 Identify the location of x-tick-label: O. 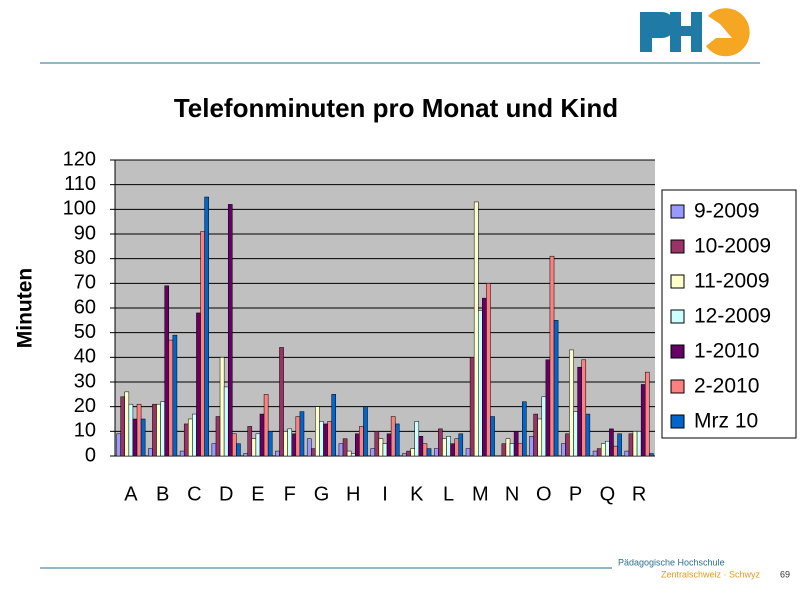
(544, 494).